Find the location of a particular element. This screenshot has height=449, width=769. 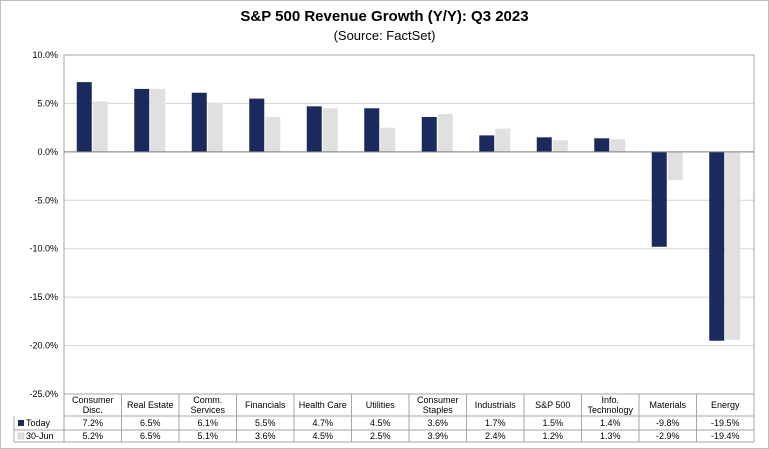

data-label: -2.9% is located at coordinates (668, 436).